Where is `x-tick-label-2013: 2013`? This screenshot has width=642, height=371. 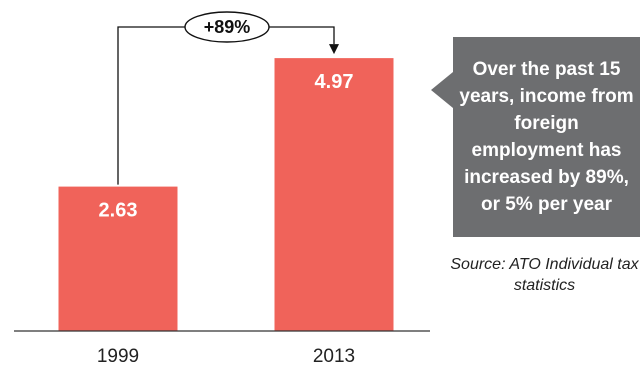 x-tick-label-2013: 2013 is located at coordinates (334, 356).